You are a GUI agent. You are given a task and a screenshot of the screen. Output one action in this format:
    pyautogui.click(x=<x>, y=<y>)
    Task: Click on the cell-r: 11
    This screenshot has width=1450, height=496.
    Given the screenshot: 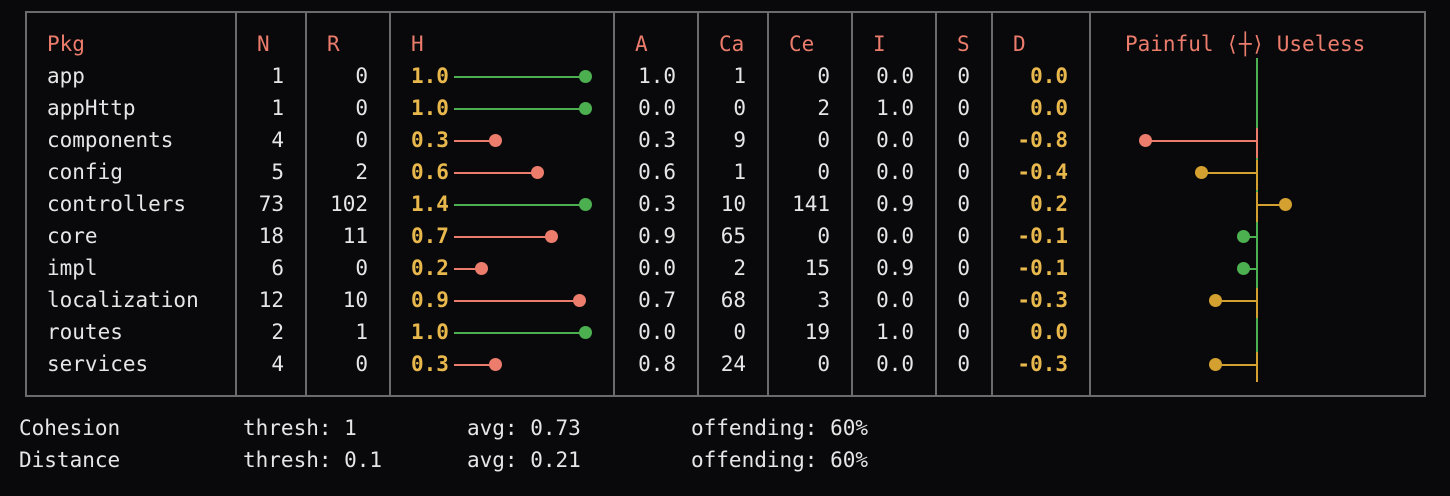 What is the action you would take?
    pyautogui.click(x=355, y=236)
    